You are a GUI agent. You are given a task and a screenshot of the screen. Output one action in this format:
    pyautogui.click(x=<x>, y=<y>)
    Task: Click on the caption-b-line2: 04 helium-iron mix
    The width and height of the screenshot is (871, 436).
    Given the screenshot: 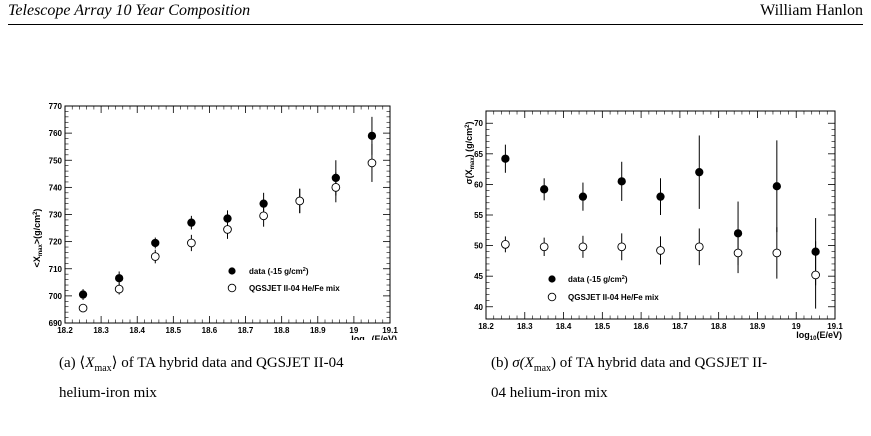 What is the action you would take?
    pyautogui.click(x=549, y=393)
    